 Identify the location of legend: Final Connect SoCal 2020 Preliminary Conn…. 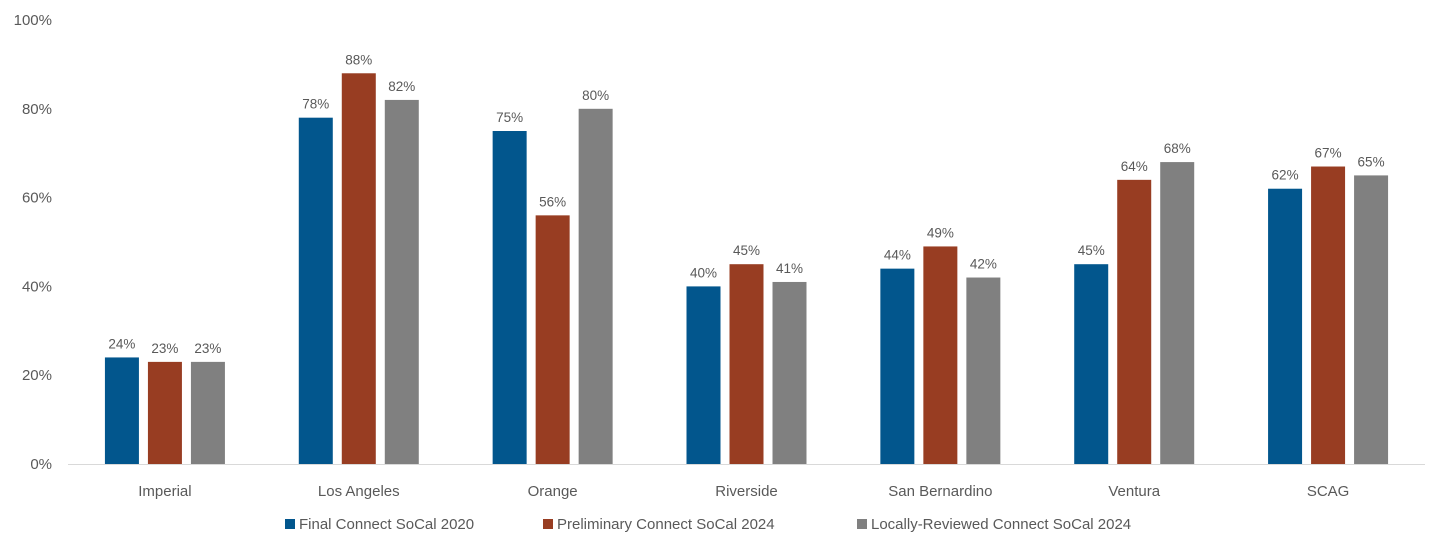
(708, 524).